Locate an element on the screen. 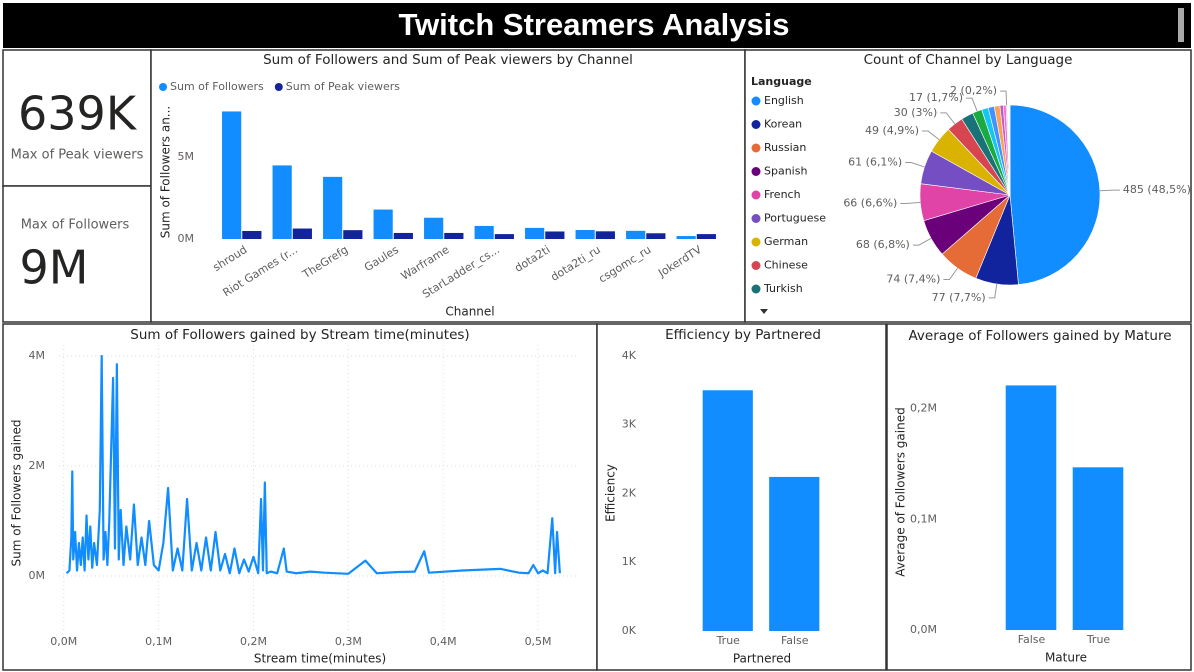 The height and width of the screenshot is (672, 1194). header-bar is located at coordinates (597, 25).